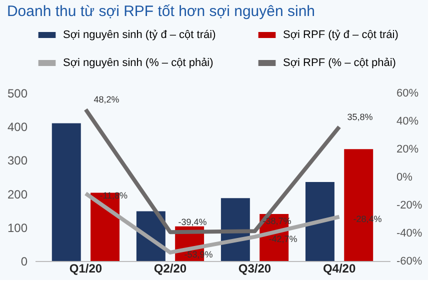 The height and width of the screenshot is (282, 445). What do you see at coordinates (407, 94) in the screenshot?
I see `y2-tick-label: 60%` at bounding box center [407, 94].